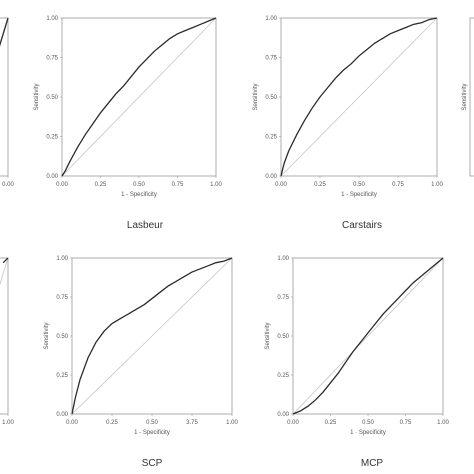 The image size is (474, 474). I want to click on x-axis-label: 1 · Specificity, so click(368, 433).